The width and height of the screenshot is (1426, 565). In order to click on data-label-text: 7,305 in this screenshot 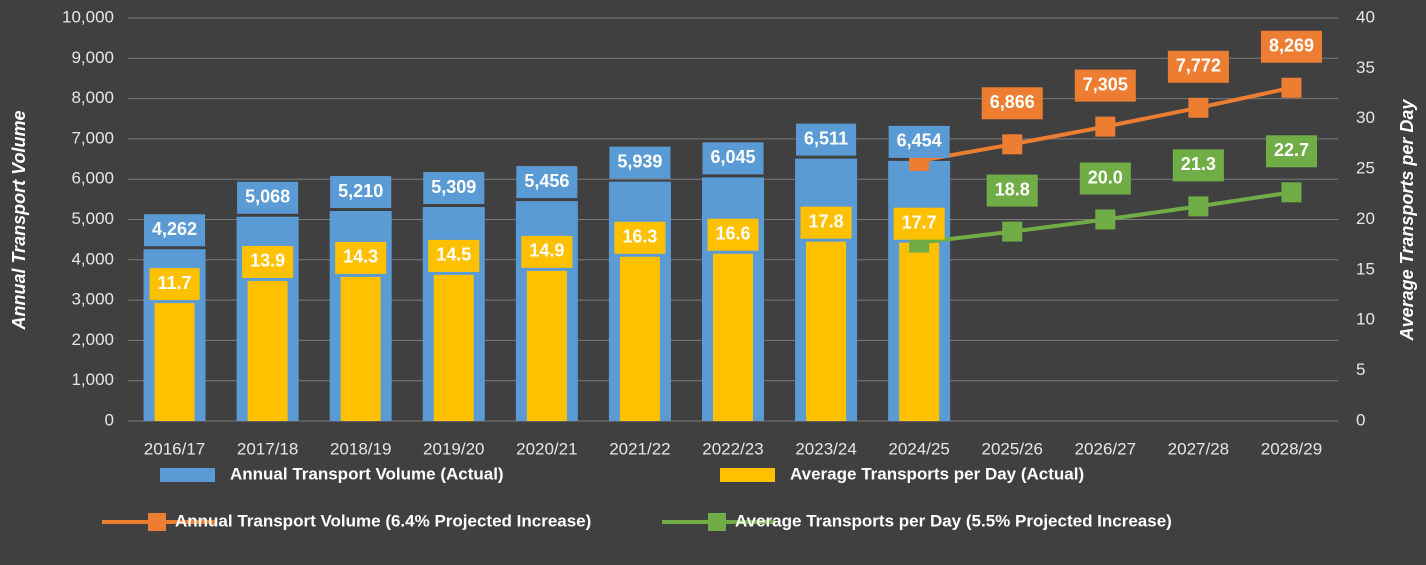, I will do `click(1105, 84)`.